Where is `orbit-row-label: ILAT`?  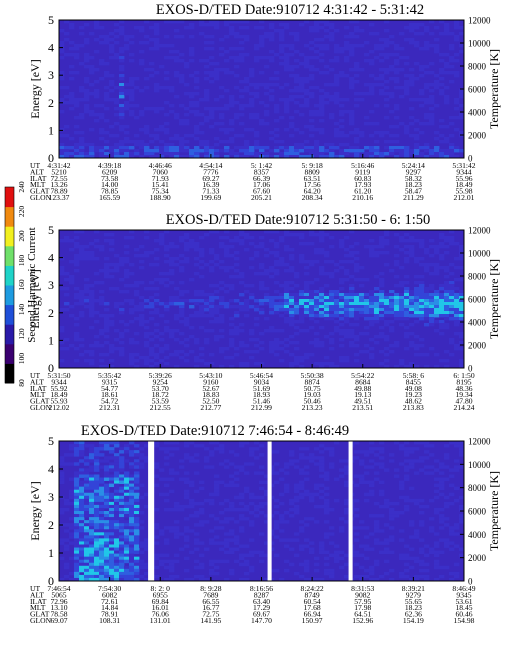
orbit-row-label: ILAT is located at coordinates (38, 388).